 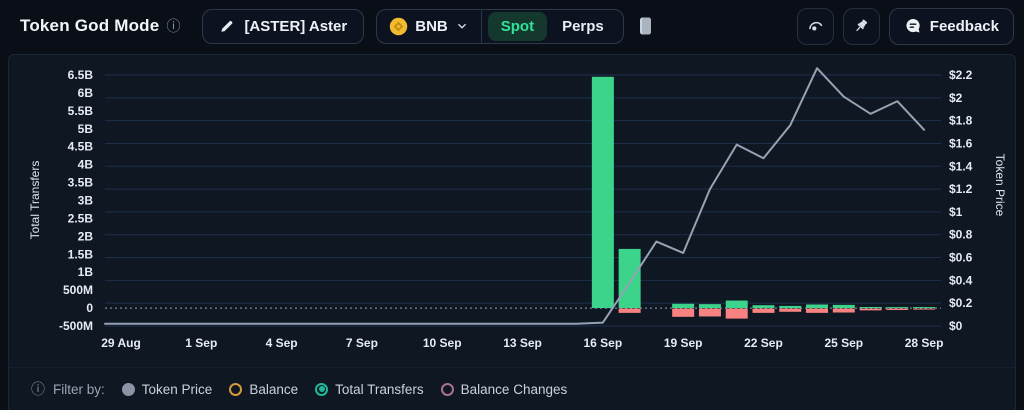 I want to click on svg-text: 16 Sep, so click(x=603, y=343).